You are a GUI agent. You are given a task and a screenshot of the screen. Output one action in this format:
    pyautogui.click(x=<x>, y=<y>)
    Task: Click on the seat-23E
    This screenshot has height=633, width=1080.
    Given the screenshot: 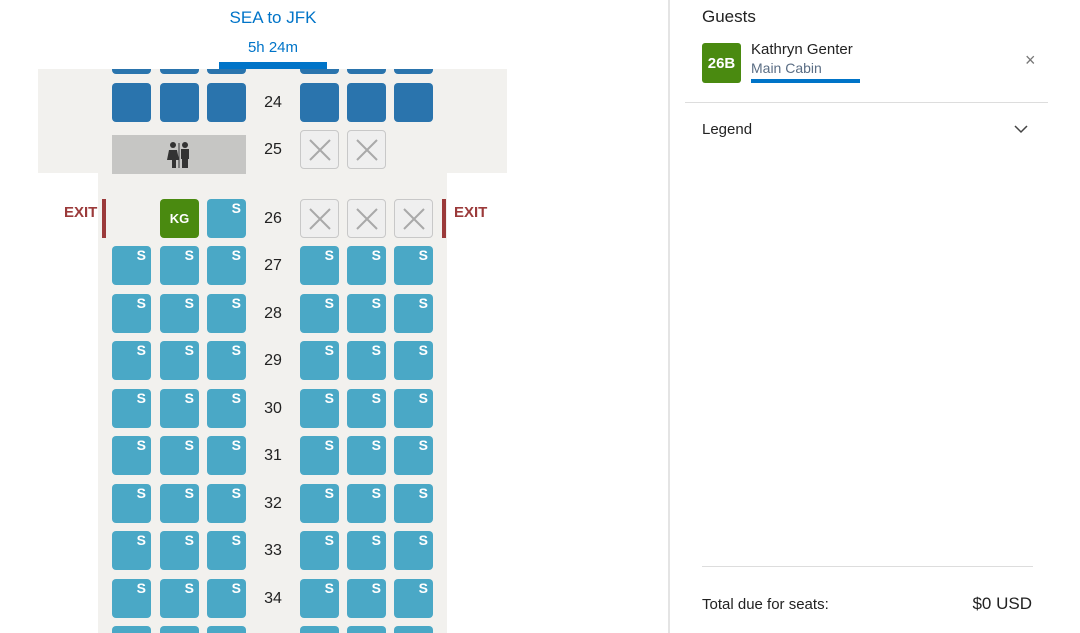 What is the action you would take?
    pyautogui.click(x=366, y=71)
    